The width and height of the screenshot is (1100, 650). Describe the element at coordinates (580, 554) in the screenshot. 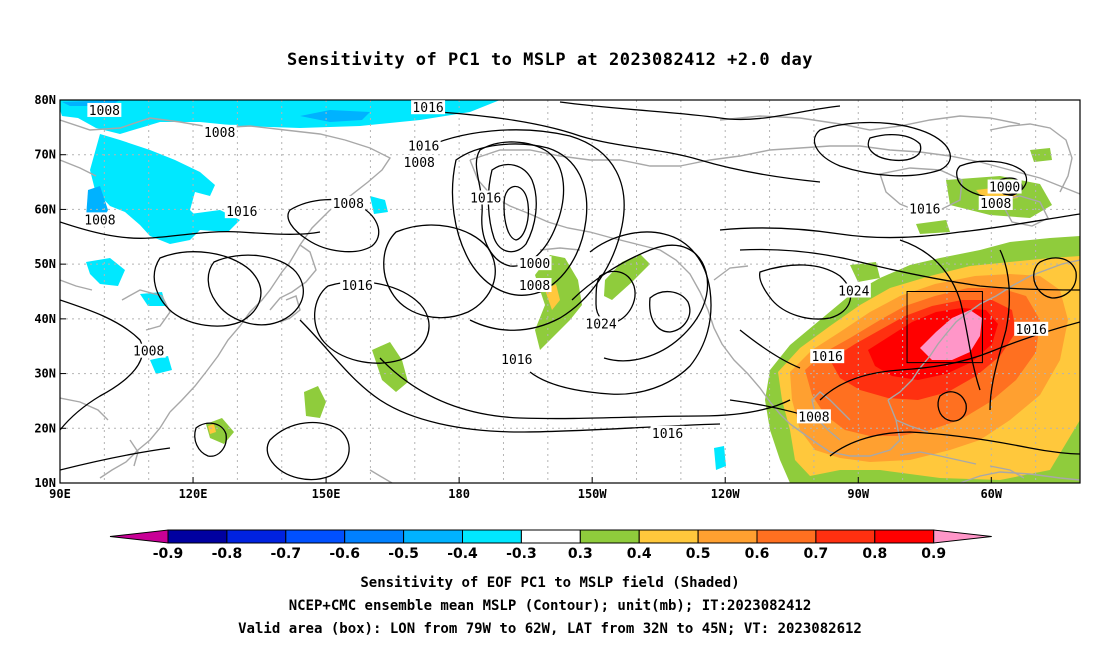

I see `colorbar-label: 0.3` at that location.